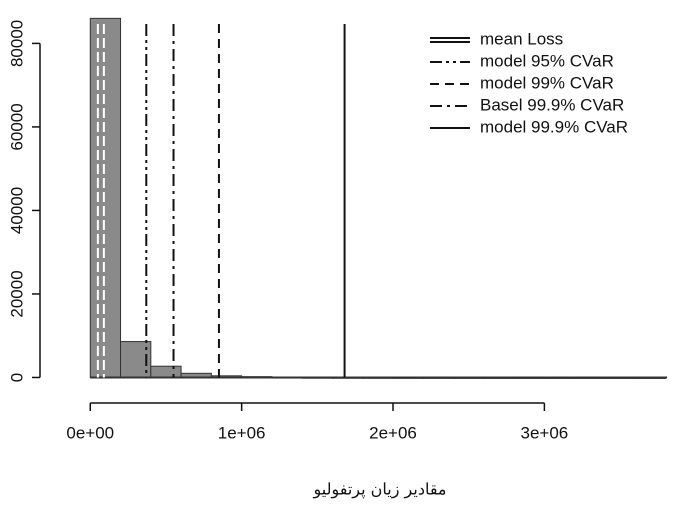 This screenshot has height=508, width=679. Describe the element at coordinates (547, 60) in the screenshot. I see `legend-label: model 95% CVaR` at that location.